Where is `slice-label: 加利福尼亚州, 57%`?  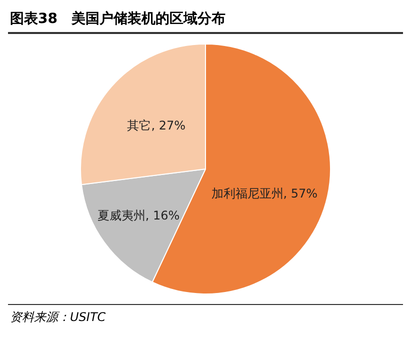
slice-label: 加利福尼亚州, 57% is located at coordinates (264, 193).